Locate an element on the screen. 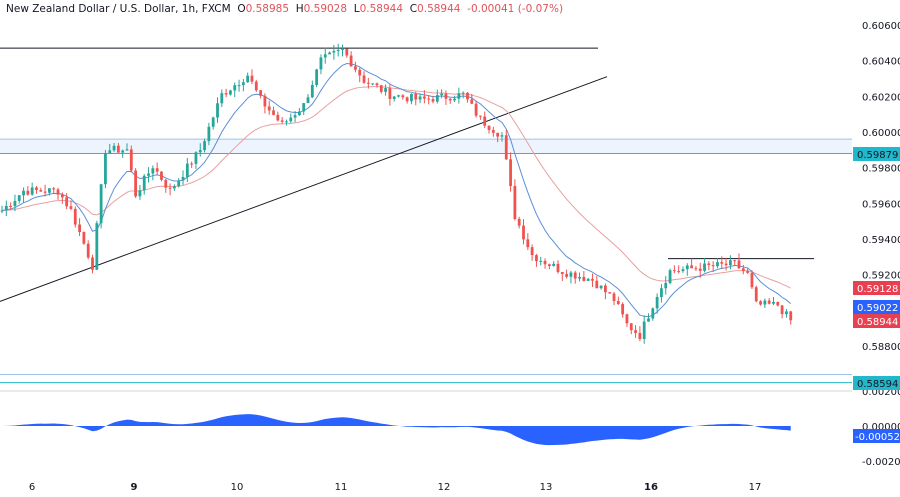 Image resolution: width=900 pixels, height=497 pixels. high-value: 0.59028 is located at coordinates (325, 9).